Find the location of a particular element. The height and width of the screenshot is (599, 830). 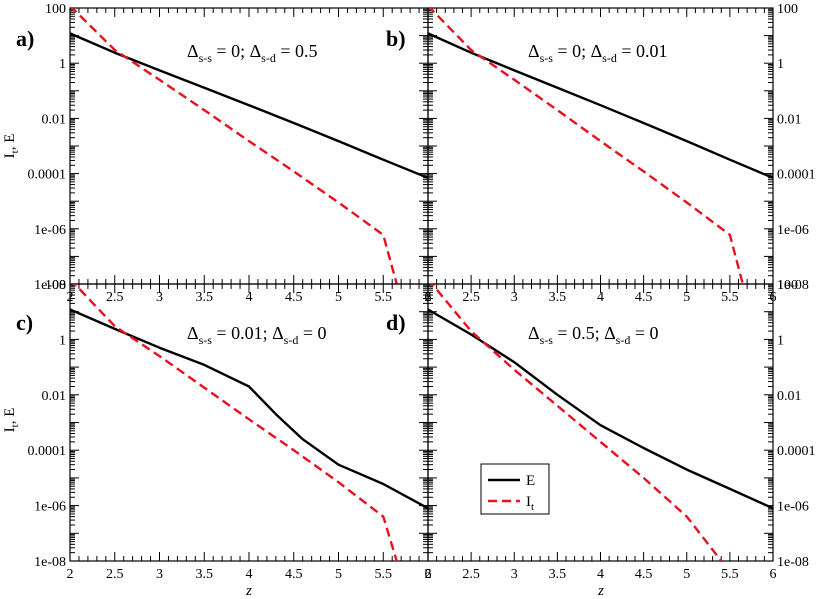

panel-annotation: Δs-s = 0.01; Δs-d = 0 is located at coordinates (256, 335).